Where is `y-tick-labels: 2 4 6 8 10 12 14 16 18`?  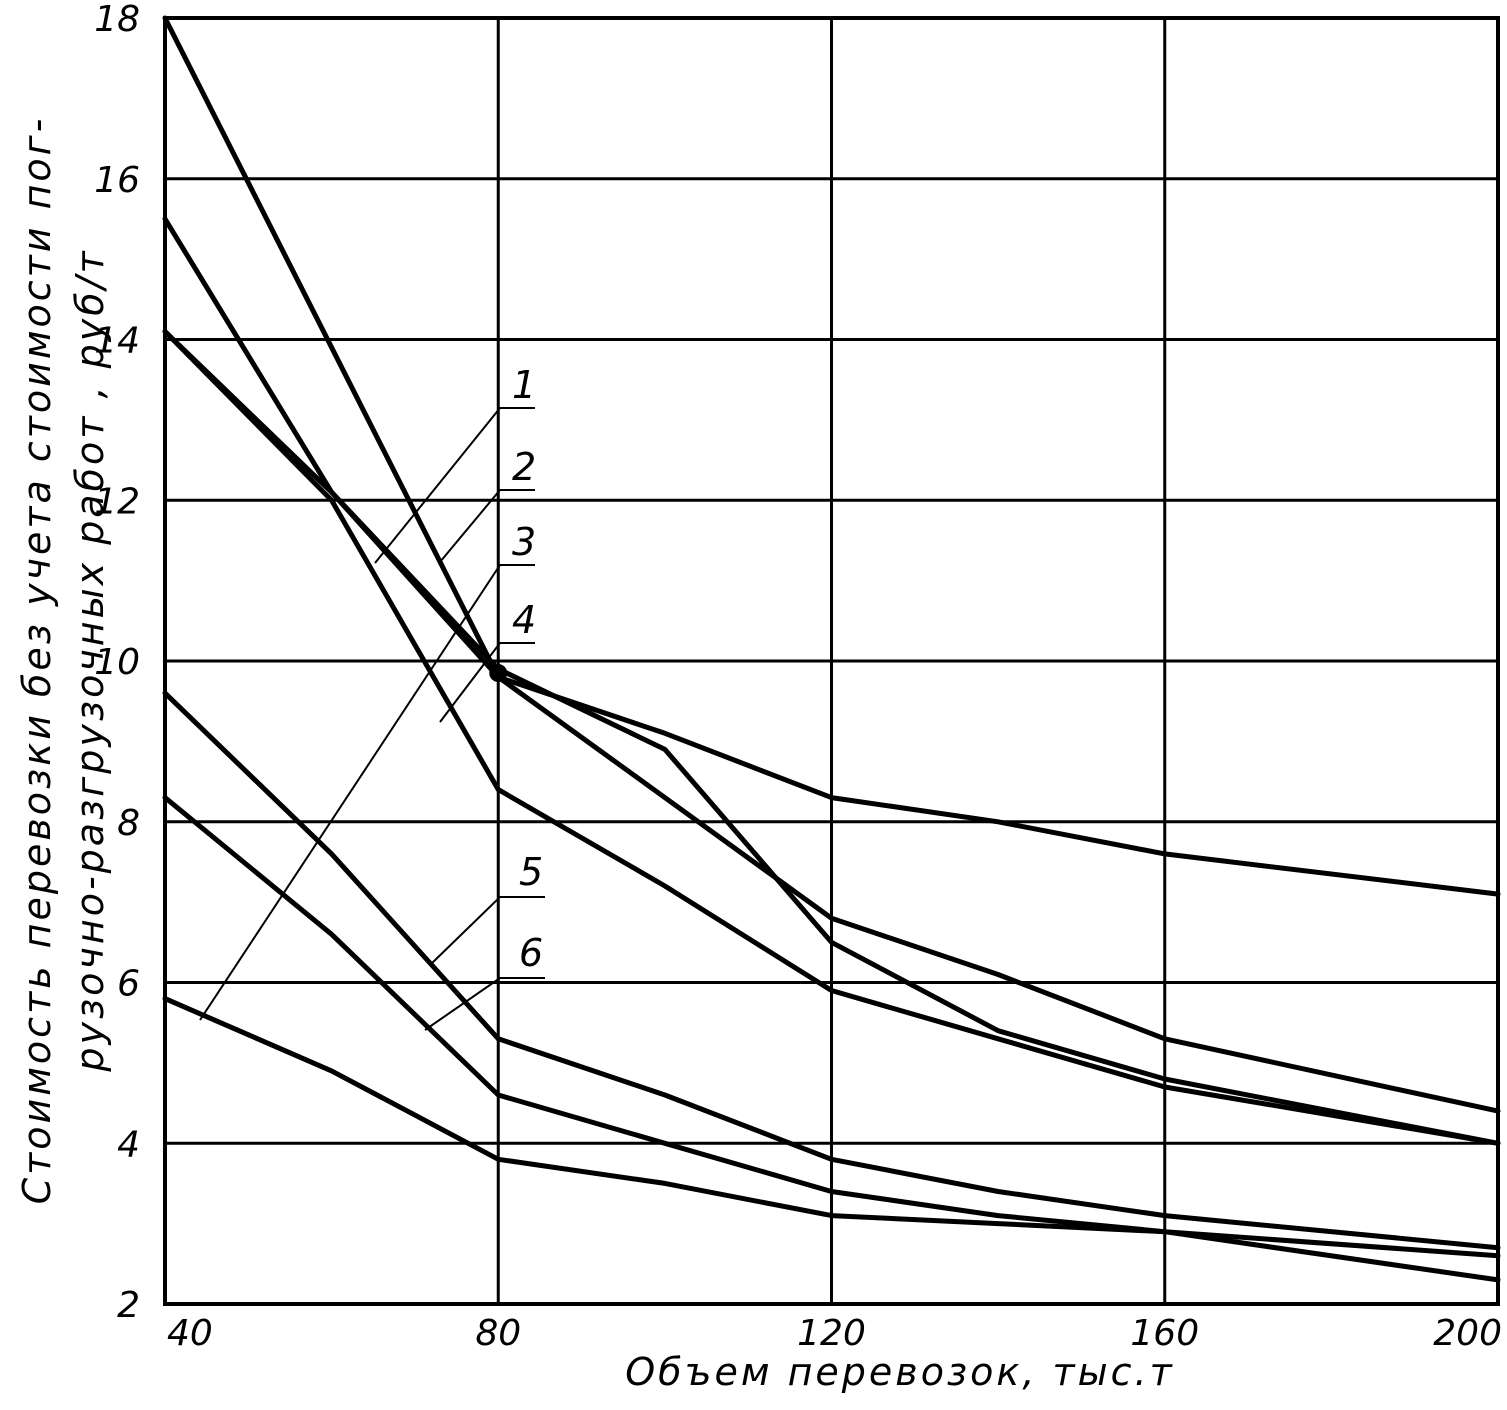 y-tick-labels: 2 4 6 8 10 12 14 16 18 is located at coordinates (117, 663).